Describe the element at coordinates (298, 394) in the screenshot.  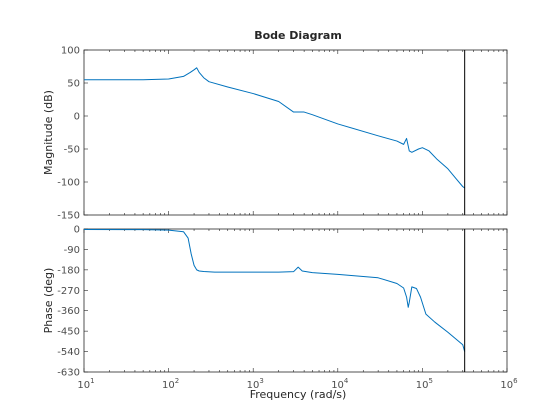
I see `x-axis-label: Frequency (rad/s)` at that location.